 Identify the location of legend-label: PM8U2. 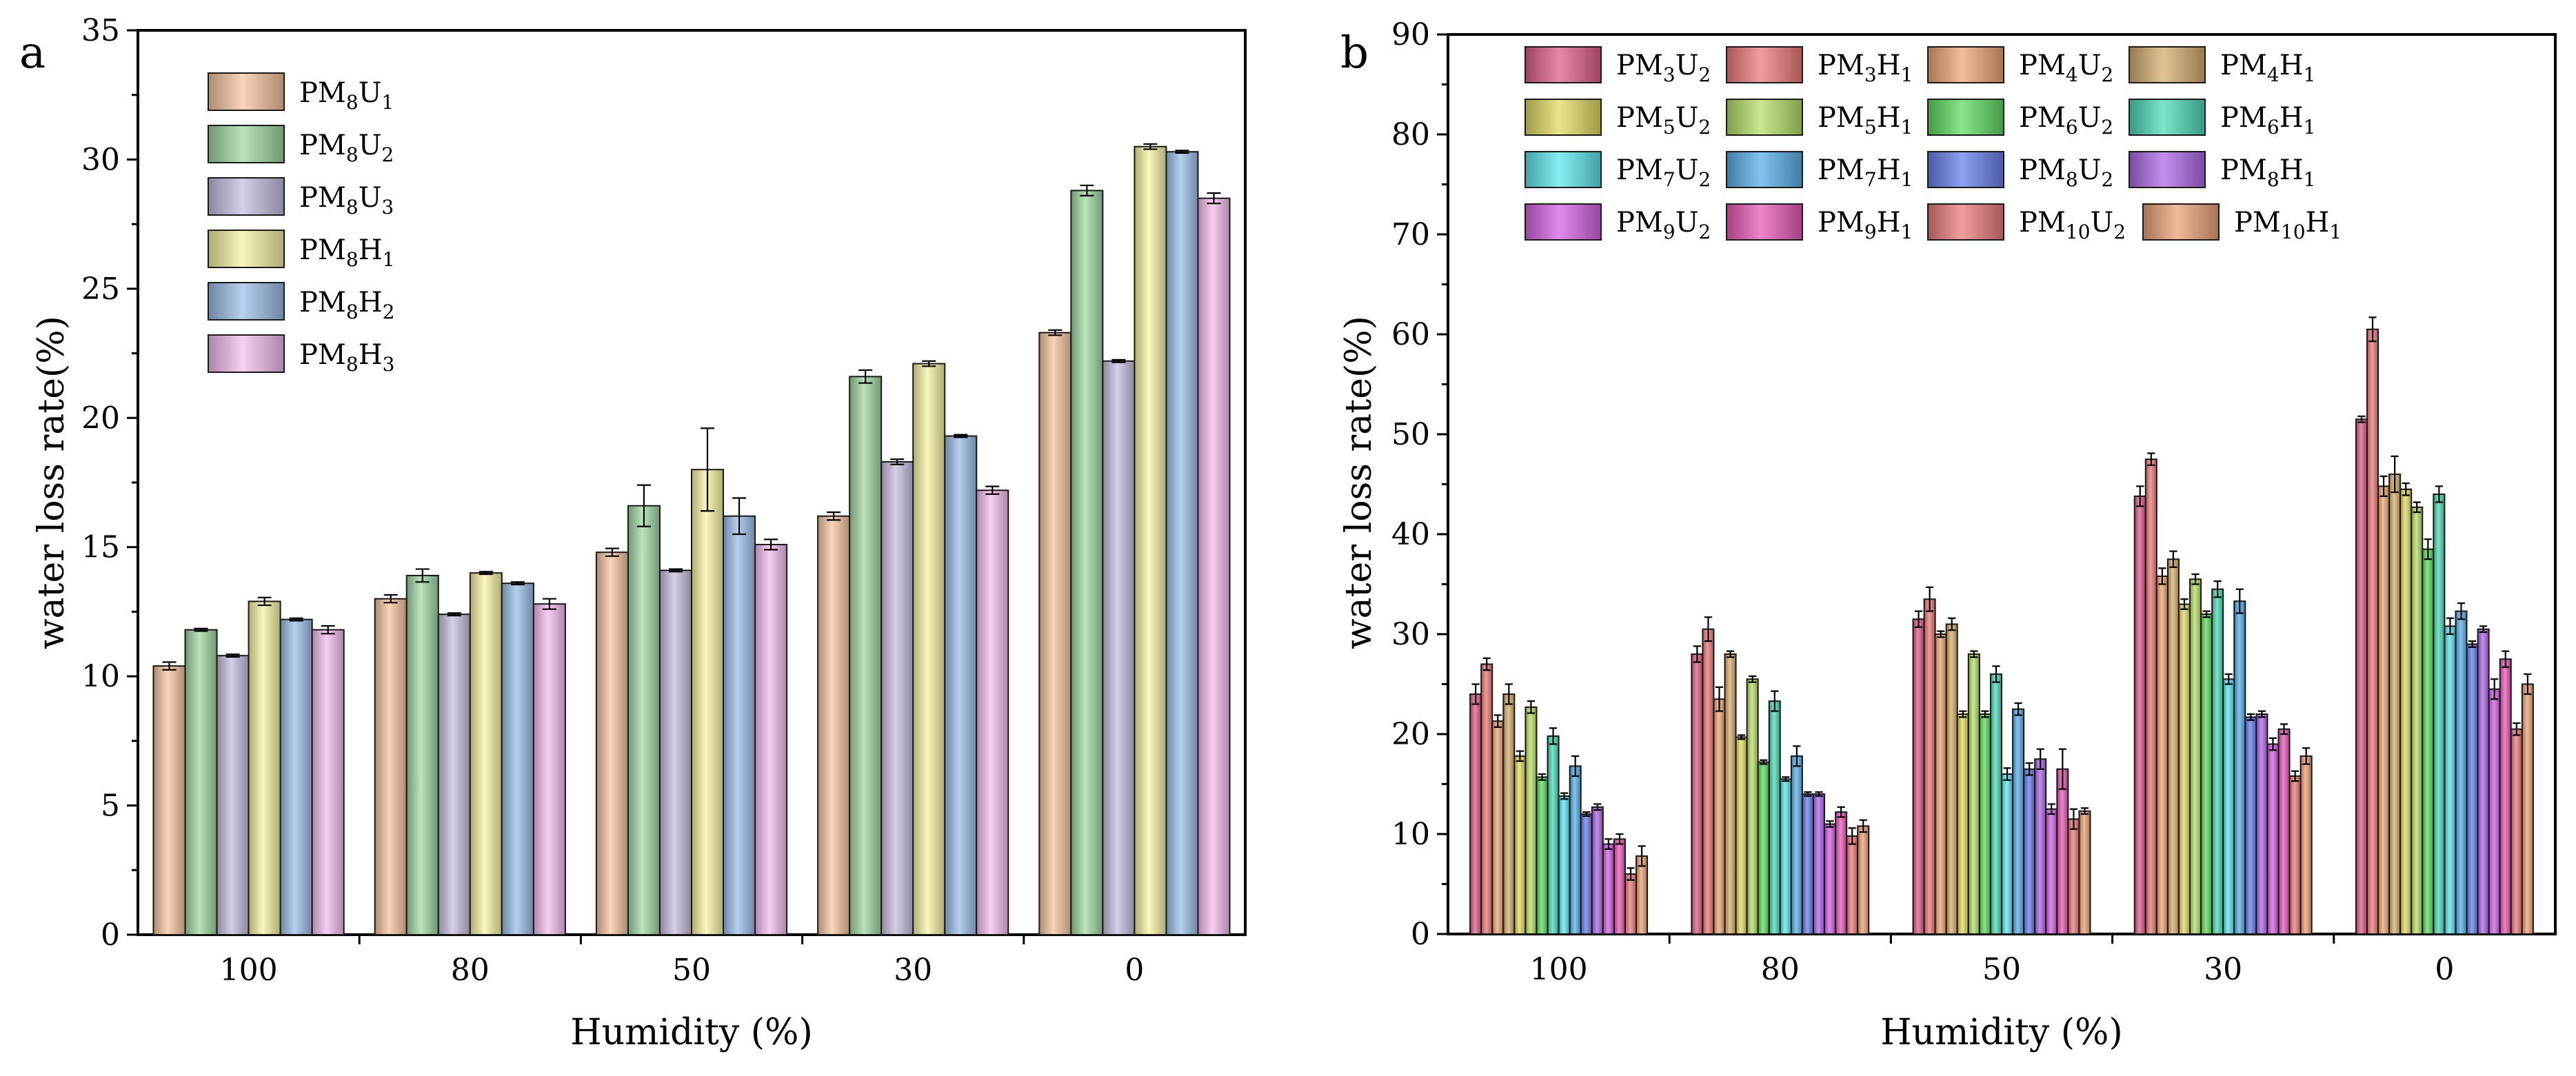
(2066, 172).